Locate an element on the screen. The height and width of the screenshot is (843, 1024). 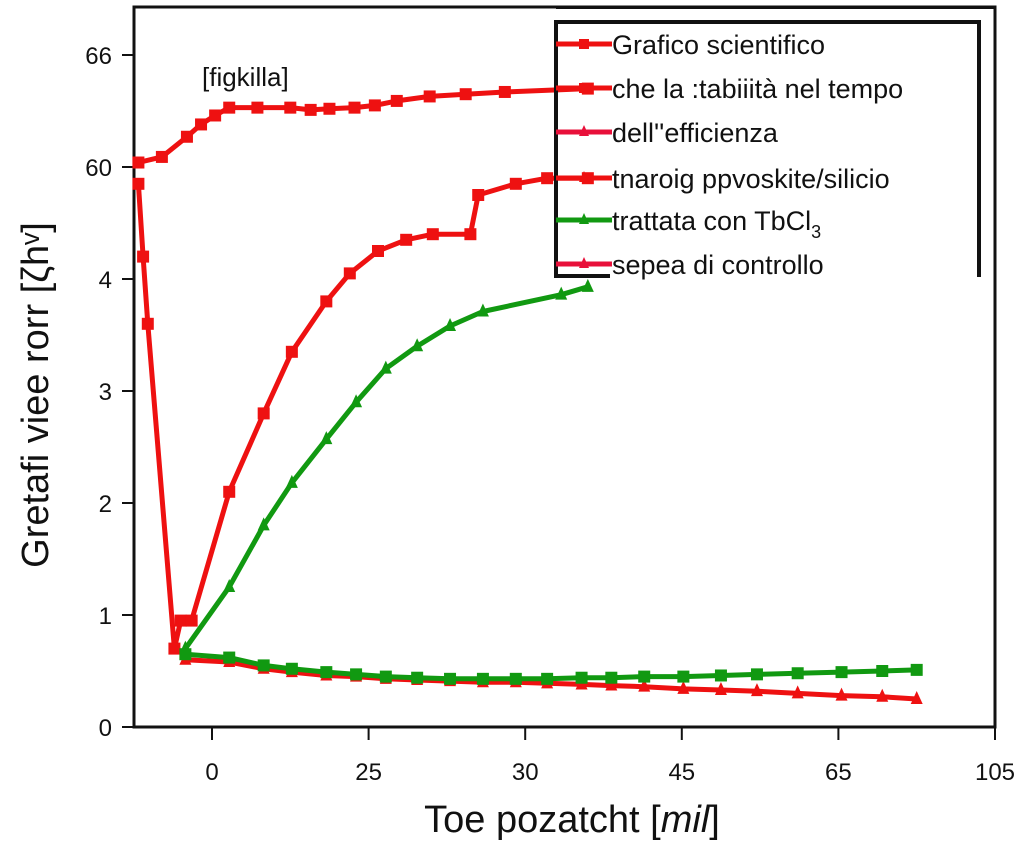
y-tick-label: 66 is located at coordinates (98, 56).